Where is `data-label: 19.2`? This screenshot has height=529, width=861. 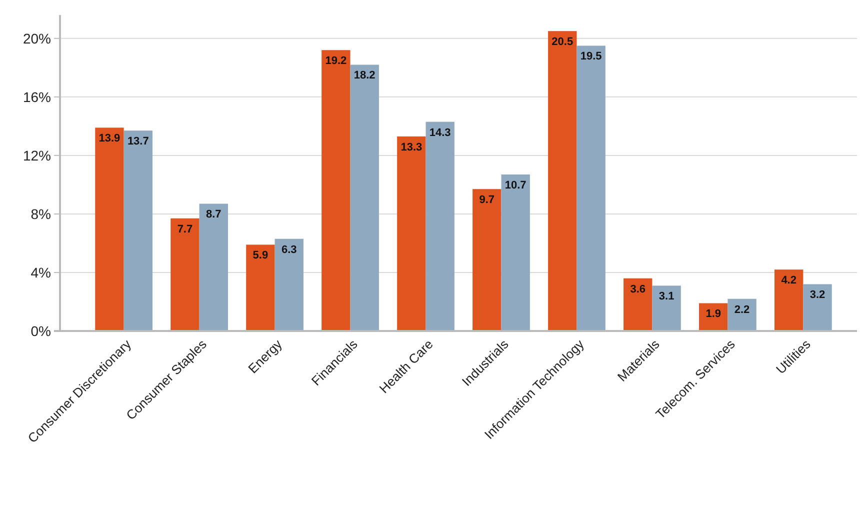
data-label: 19.2 is located at coordinates (336, 61).